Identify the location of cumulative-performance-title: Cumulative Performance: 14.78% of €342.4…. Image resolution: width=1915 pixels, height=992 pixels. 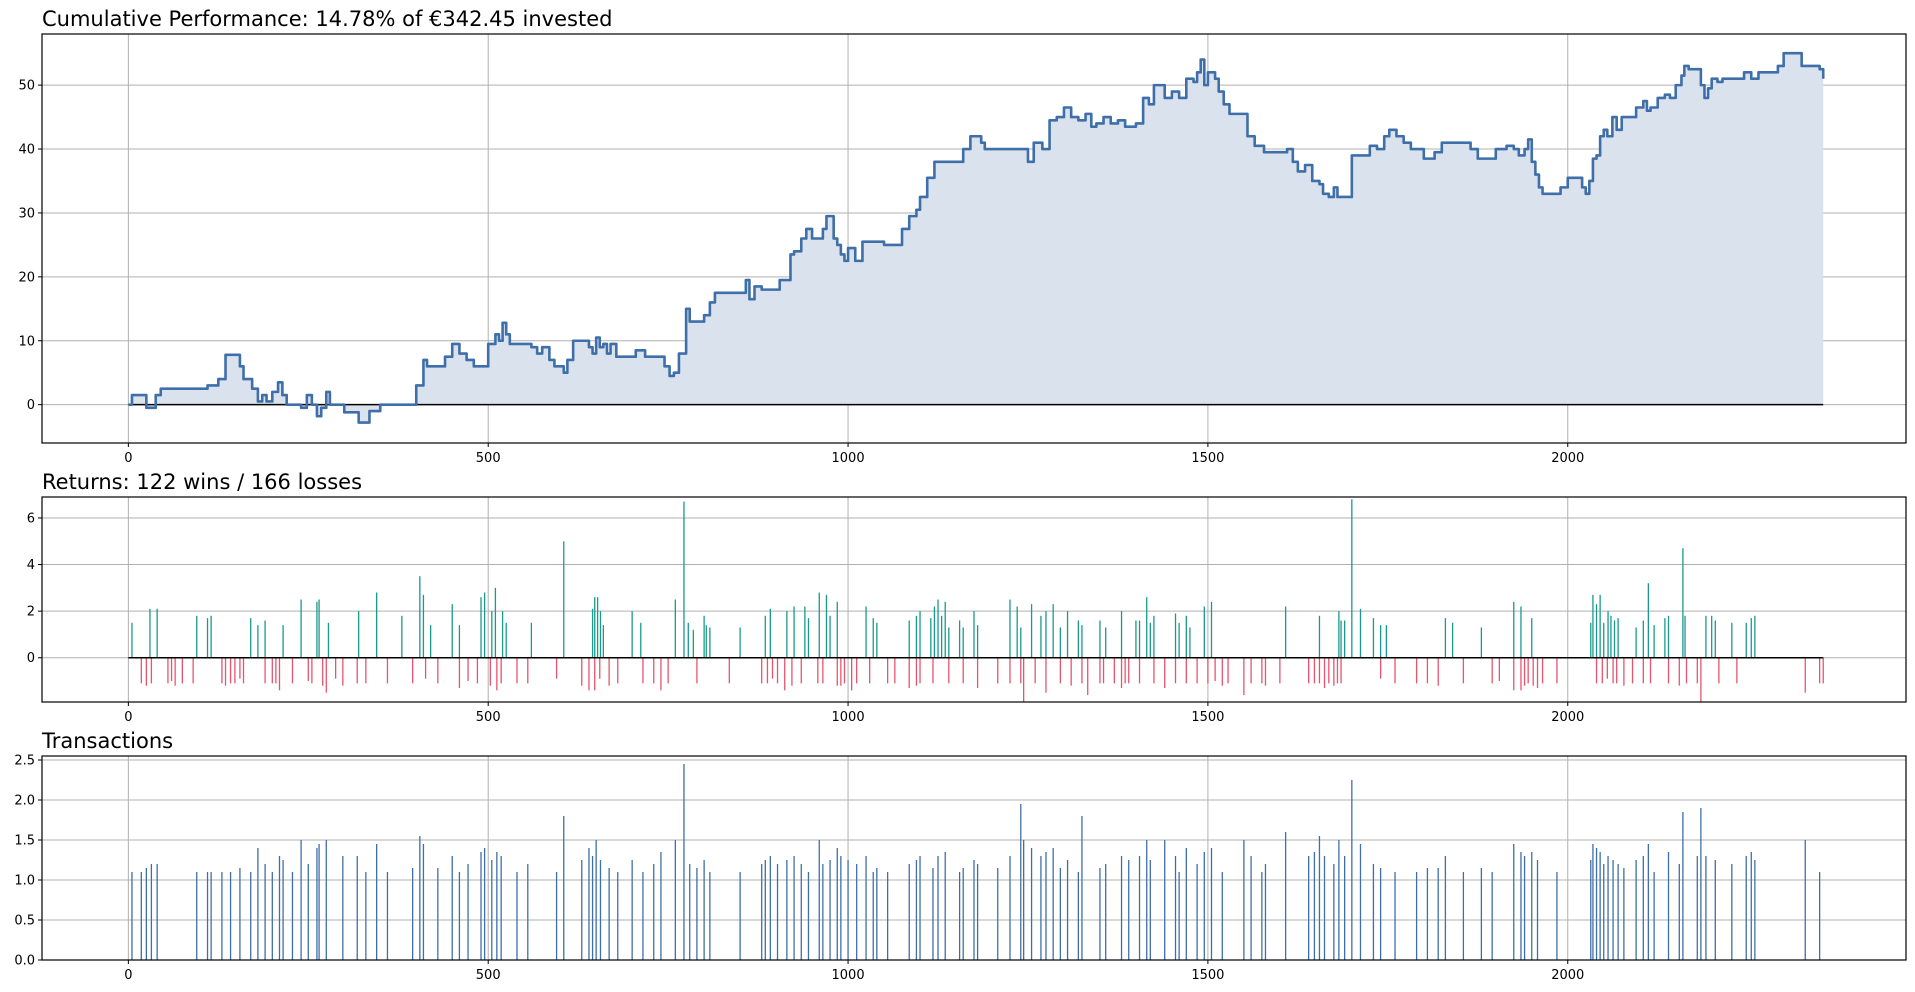
(327, 19).